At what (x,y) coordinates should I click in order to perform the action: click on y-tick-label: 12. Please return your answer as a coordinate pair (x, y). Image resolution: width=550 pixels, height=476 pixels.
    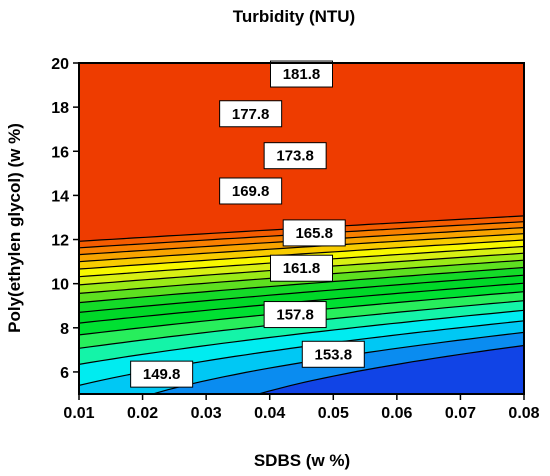
    Looking at the image, I should click on (60, 241).